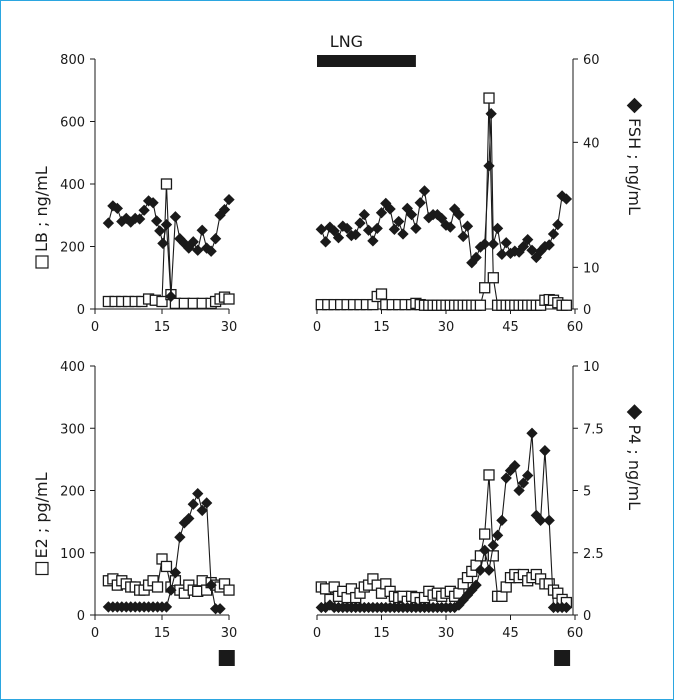  What do you see at coordinates (510, 633) in the screenshot?
I see `x-tick-label: 45` at bounding box center [510, 633].